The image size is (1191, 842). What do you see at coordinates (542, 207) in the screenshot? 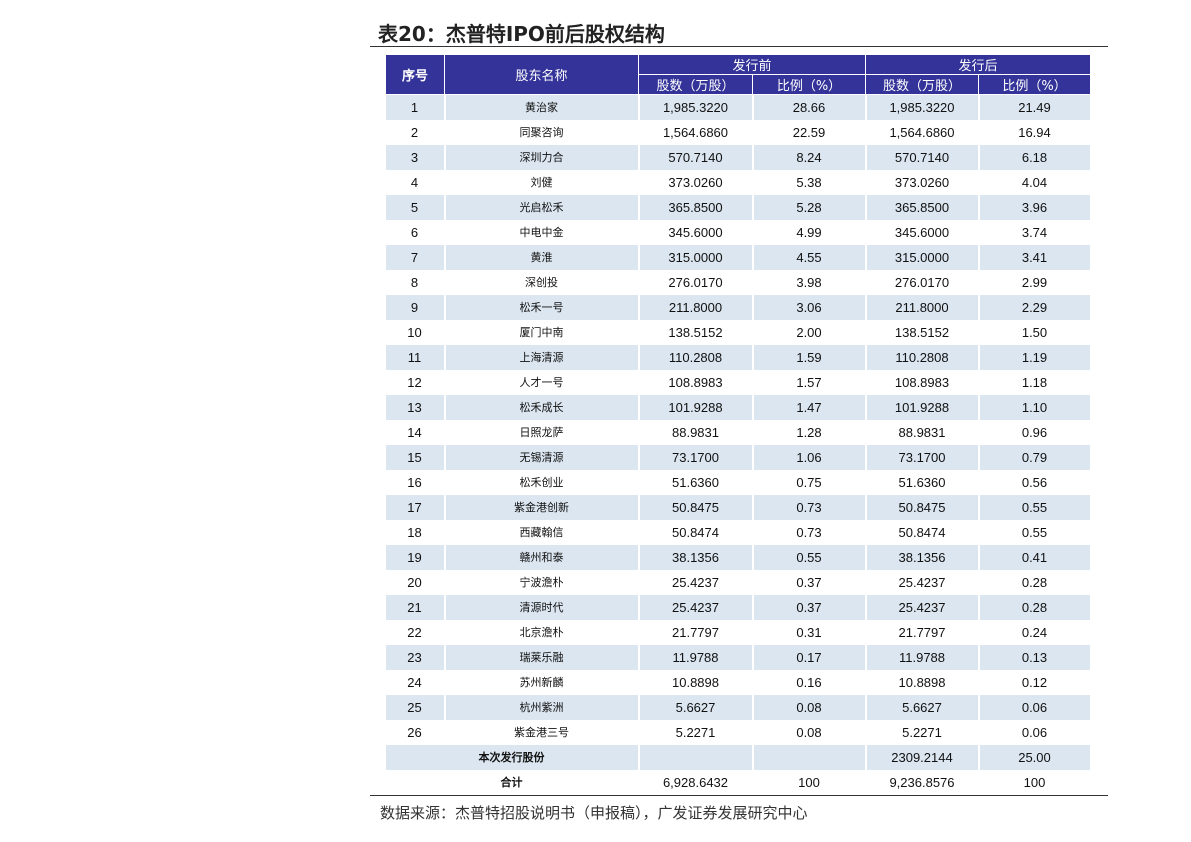
I see `cell-name: 光启松禾` at bounding box center [542, 207].